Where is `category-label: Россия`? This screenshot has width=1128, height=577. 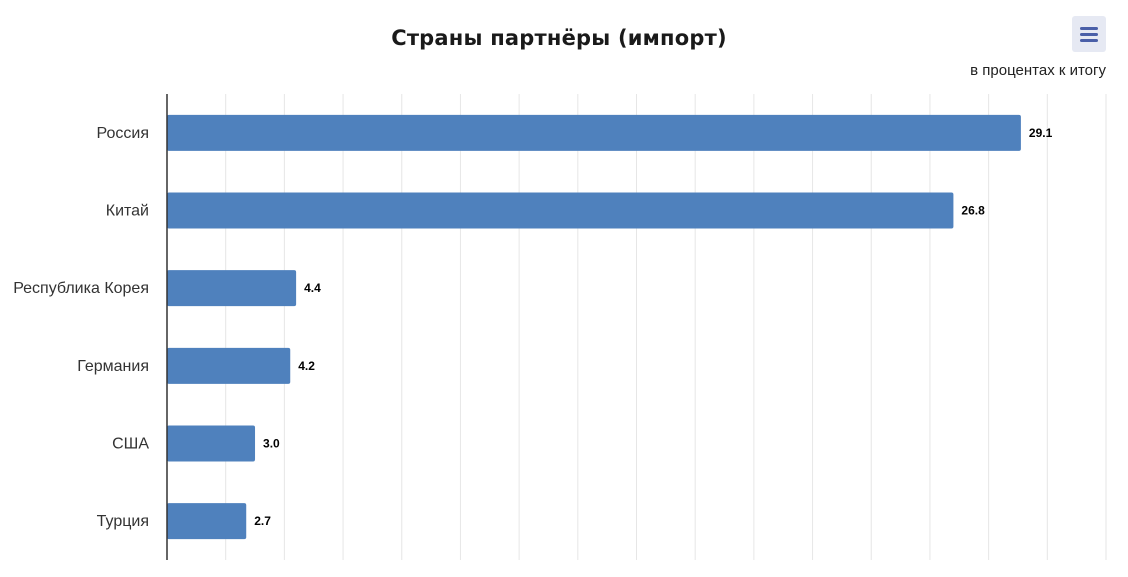 category-label: Россия is located at coordinates (123, 133).